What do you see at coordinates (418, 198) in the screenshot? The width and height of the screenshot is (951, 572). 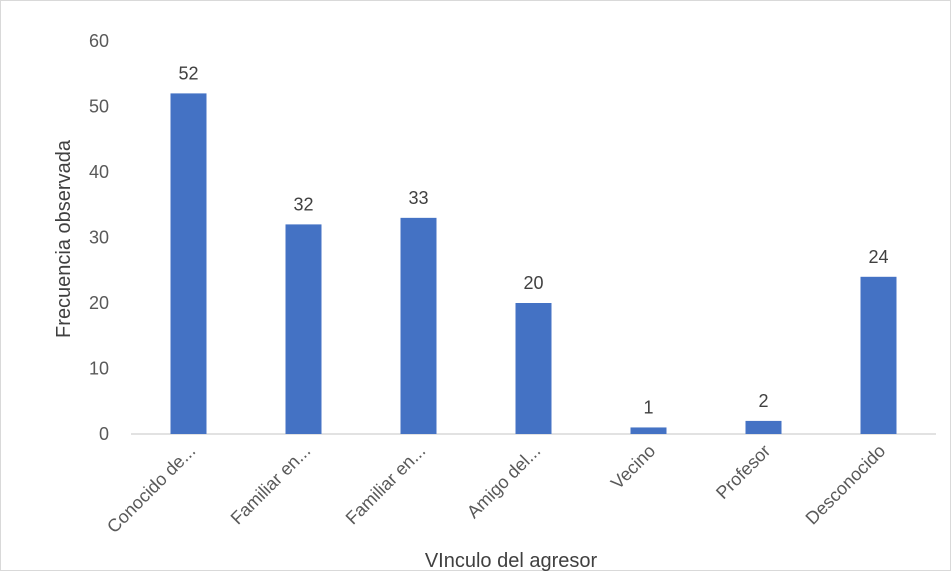 I see `data-label: 33` at bounding box center [418, 198].